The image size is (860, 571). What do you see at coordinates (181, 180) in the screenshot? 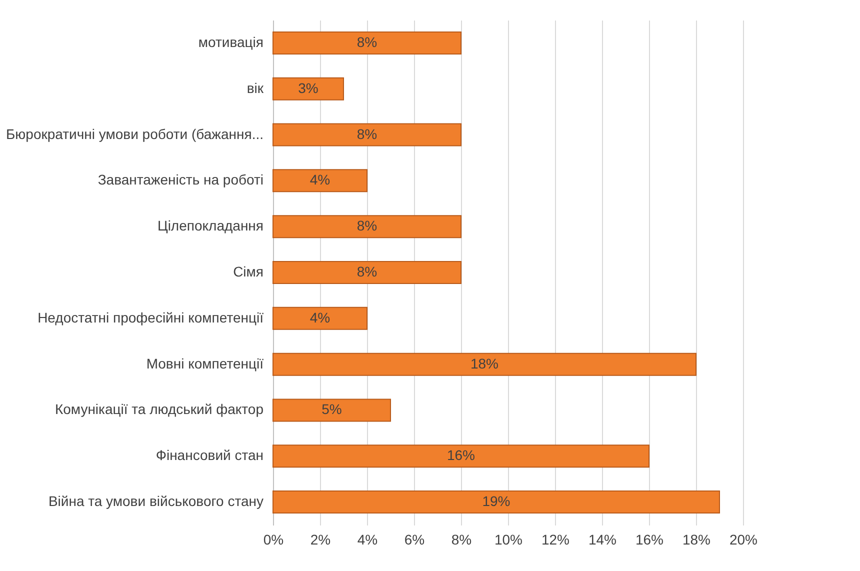
I see `y-tick-label: Завантаженість на роботі` at bounding box center [181, 180].